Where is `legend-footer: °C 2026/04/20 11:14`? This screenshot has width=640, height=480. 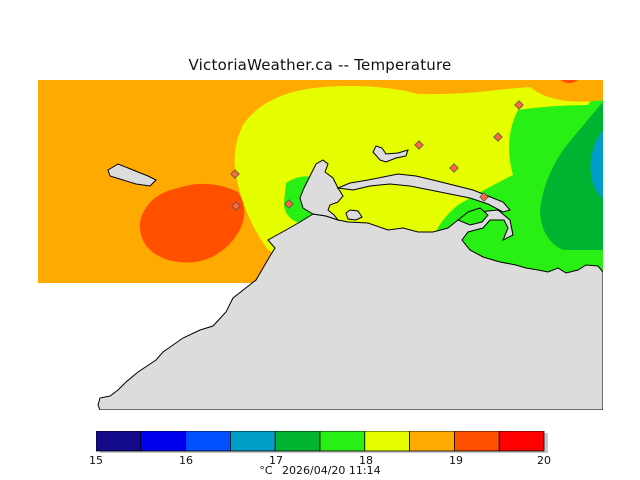
legend-footer: °C 2026/04/20 11:14 is located at coordinates (320, 470).